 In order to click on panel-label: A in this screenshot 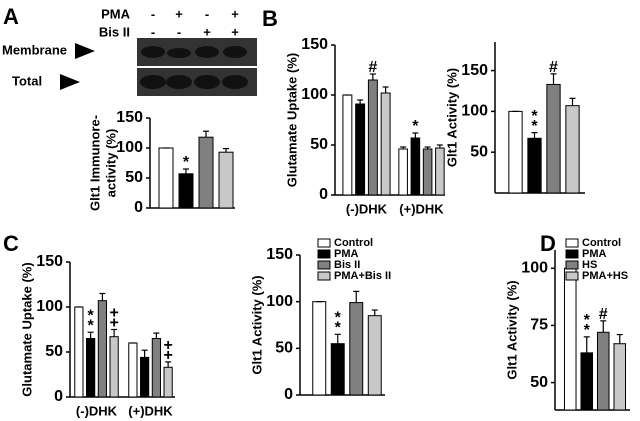, I will do `click(11, 16)`.